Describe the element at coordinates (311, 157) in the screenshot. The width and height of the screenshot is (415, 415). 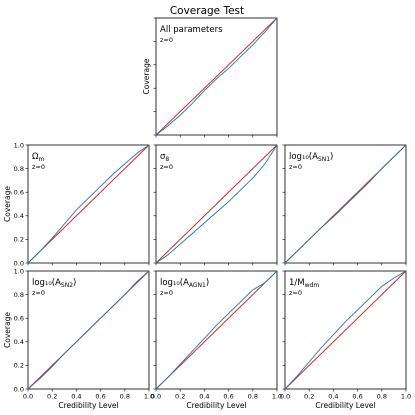
I see `panel-label: log₁₀(ASN1)` at that location.